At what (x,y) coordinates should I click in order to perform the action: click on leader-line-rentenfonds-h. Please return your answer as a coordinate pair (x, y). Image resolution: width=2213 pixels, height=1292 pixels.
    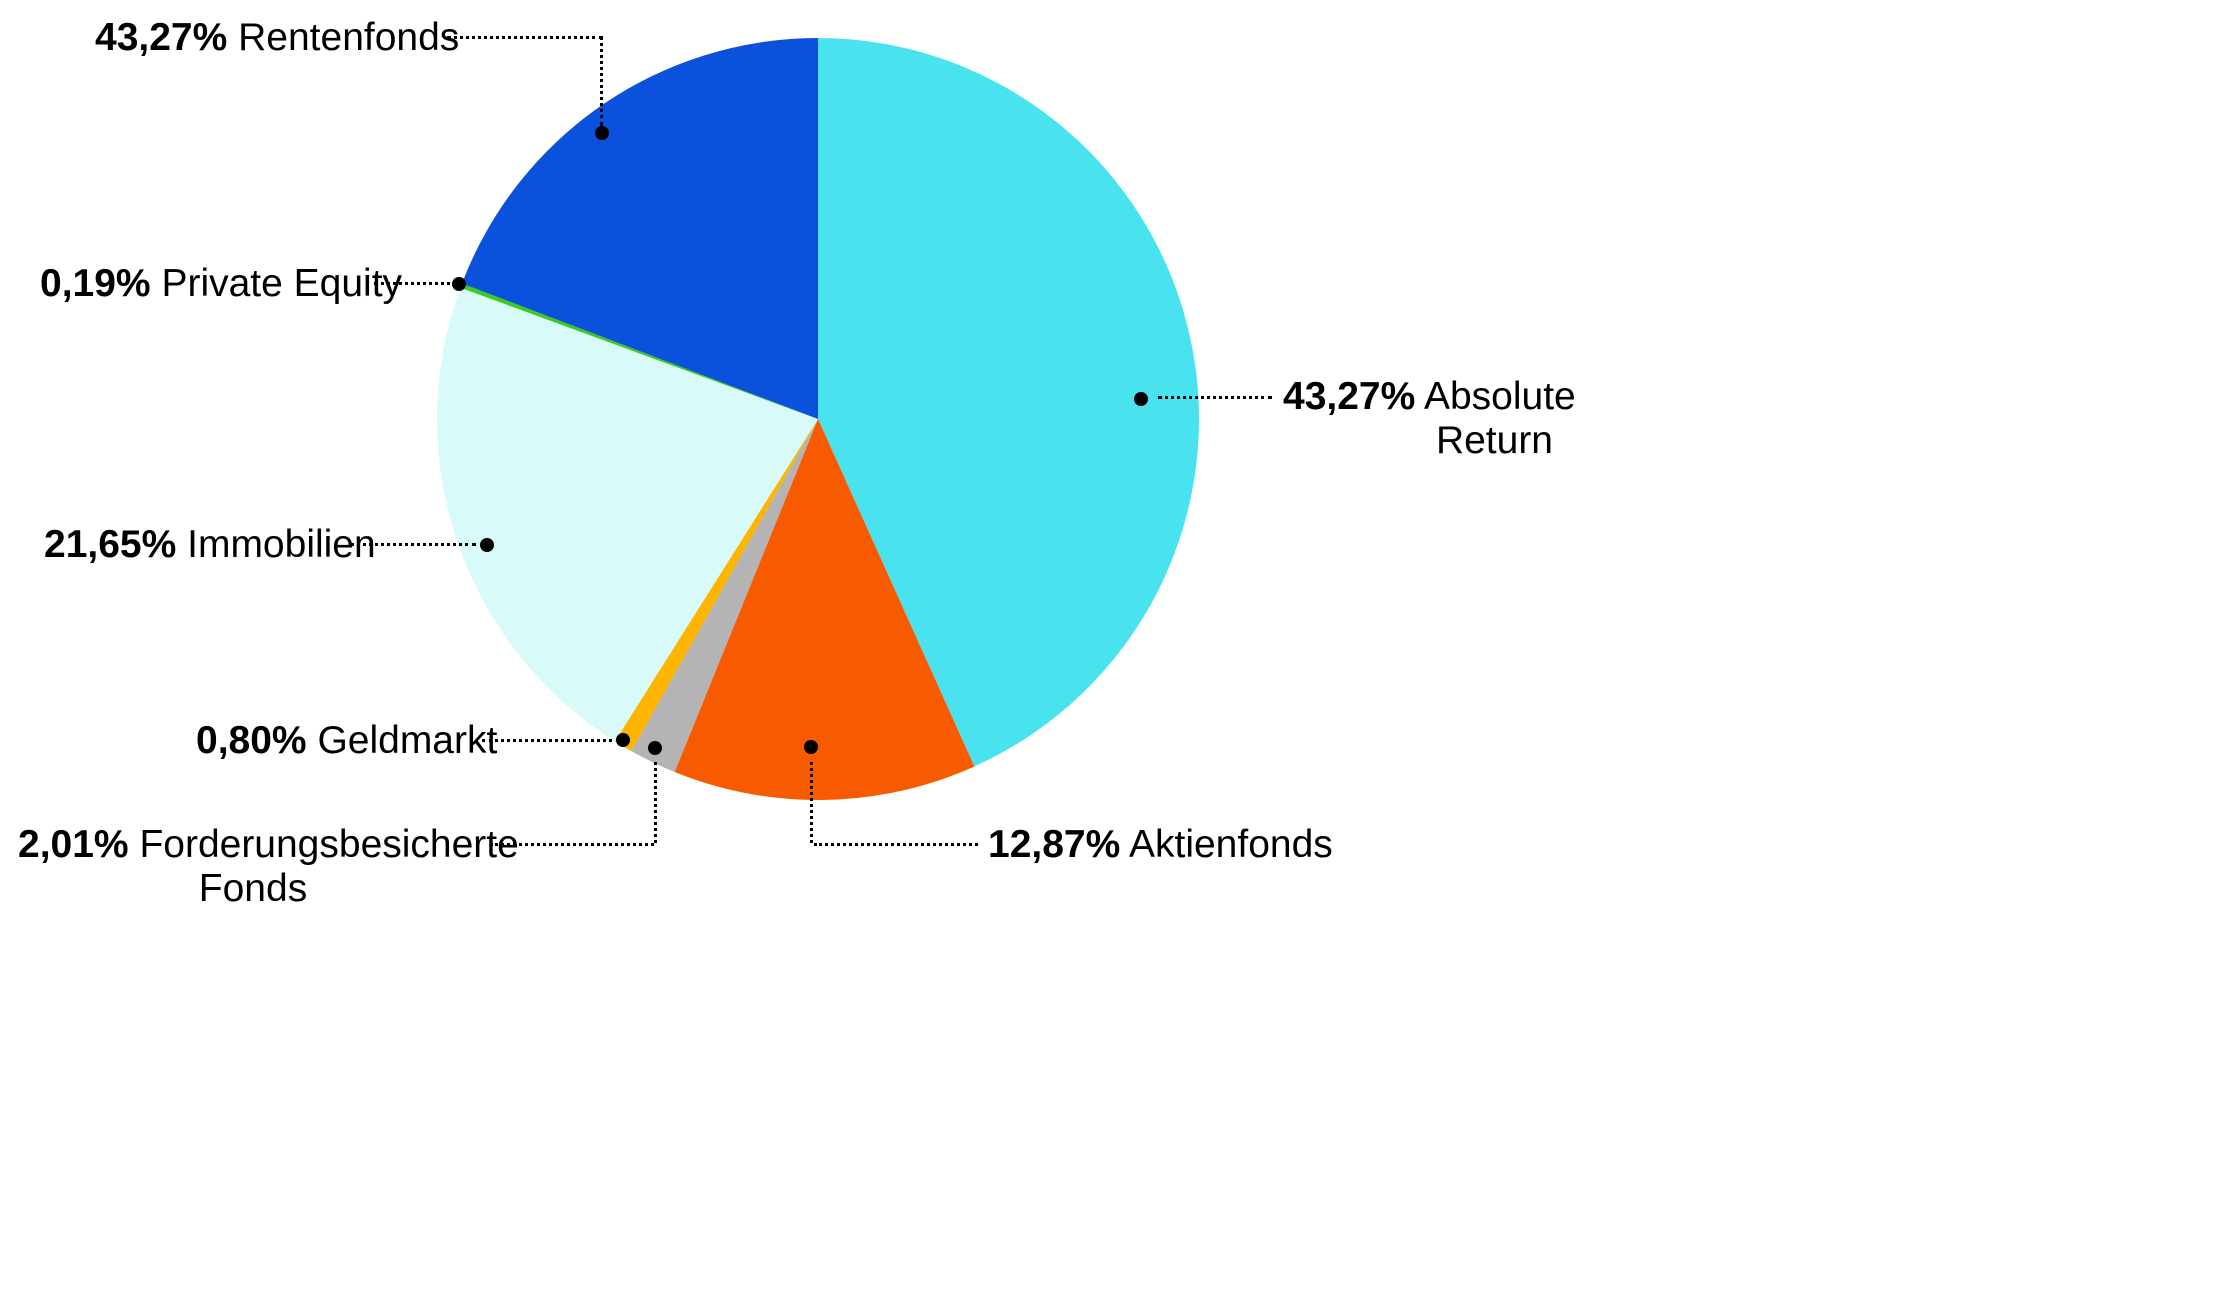
    Looking at the image, I should click on (525, 37).